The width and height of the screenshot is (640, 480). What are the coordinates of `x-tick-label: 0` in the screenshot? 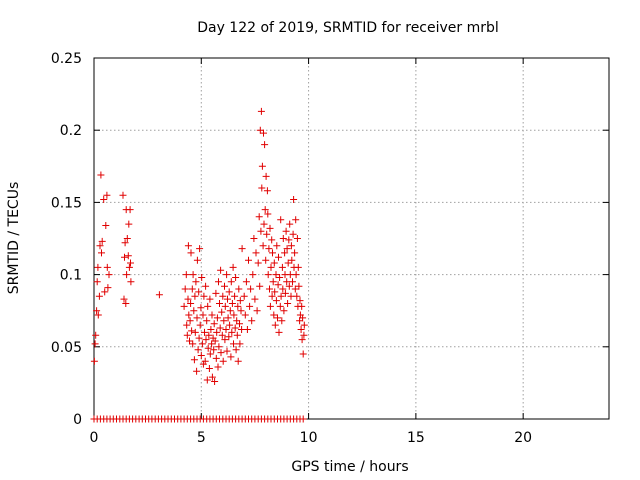 It's located at (94, 438).